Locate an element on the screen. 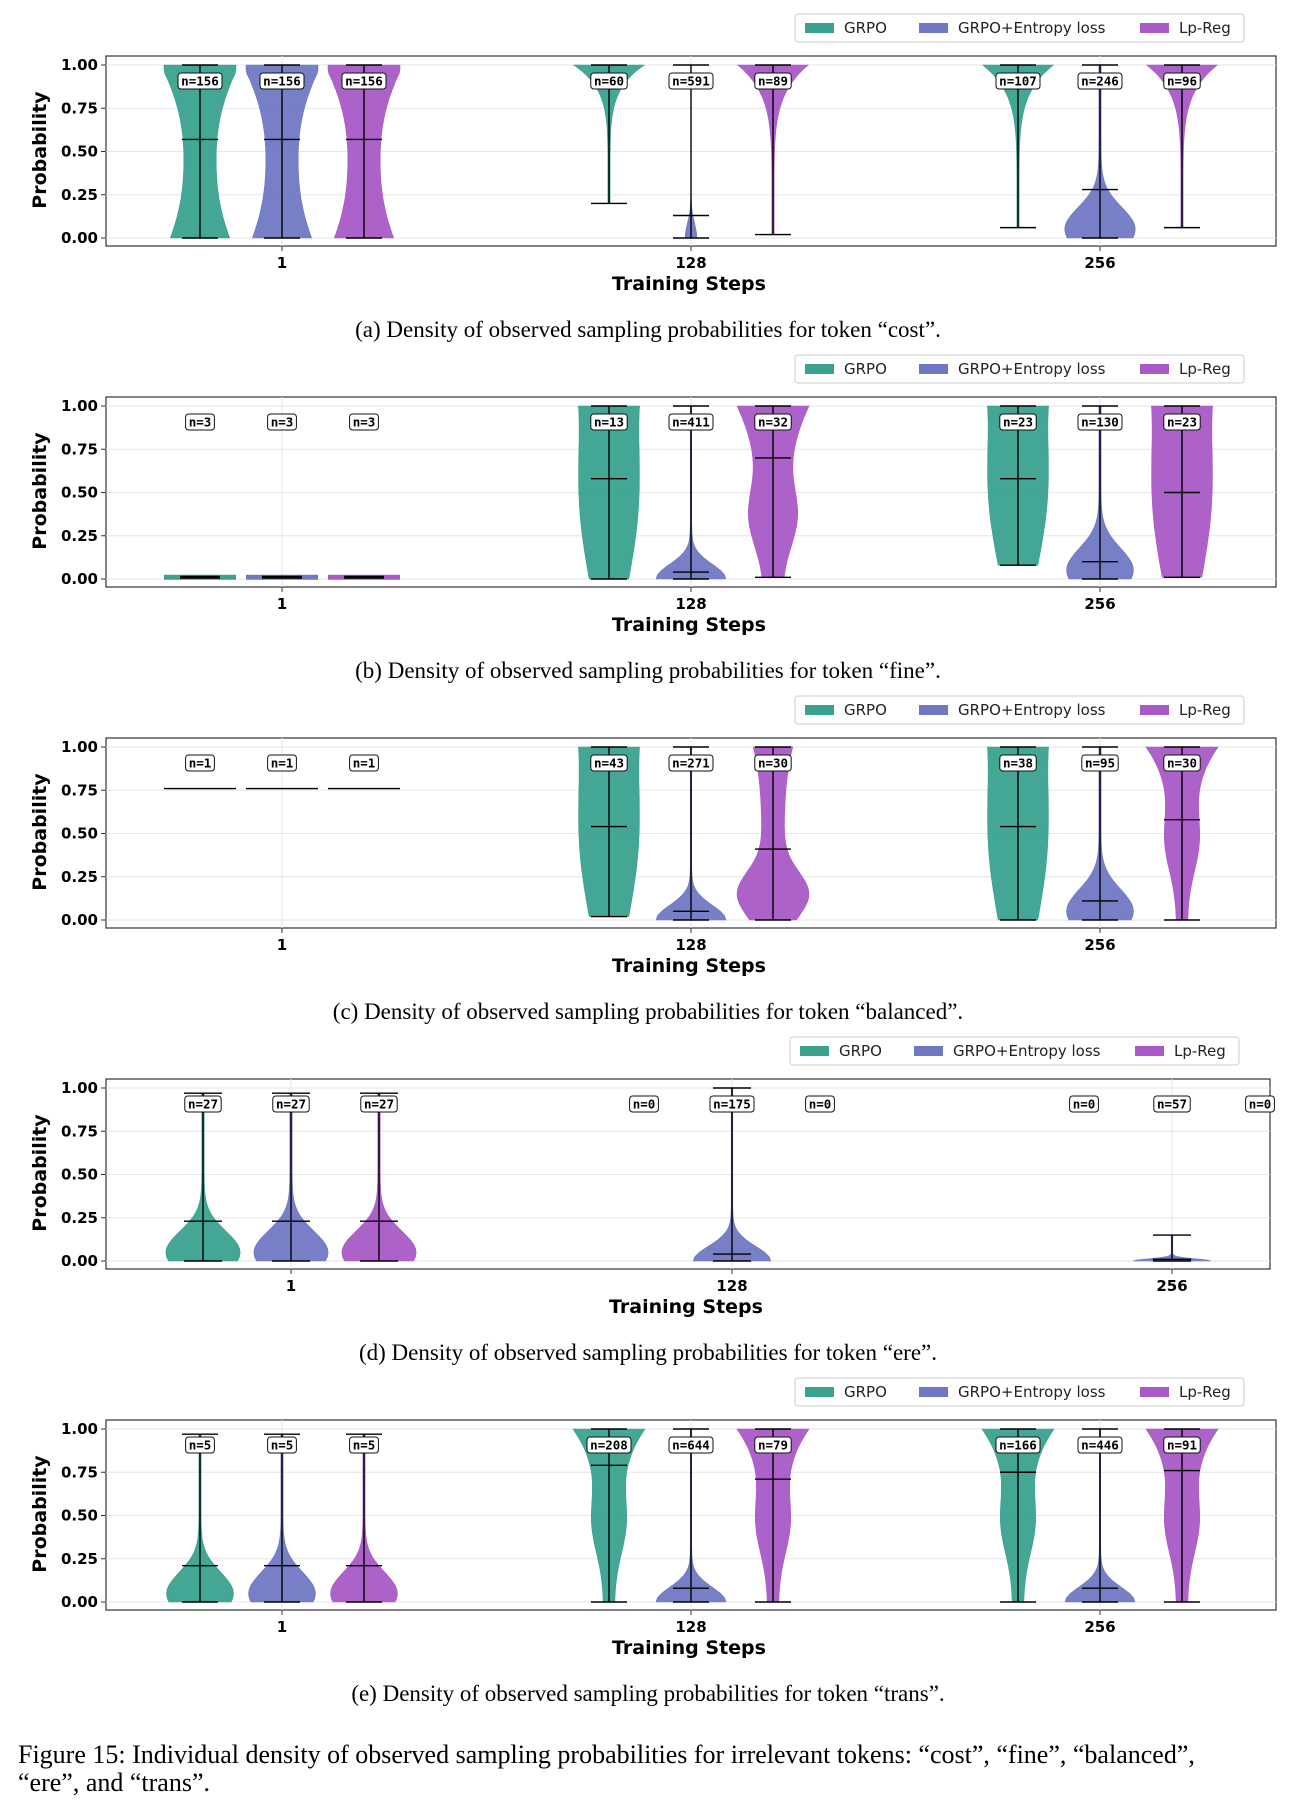 The height and width of the screenshot is (1810, 1297). violin-lp-reg-step-128: n=89 is located at coordinates (773, 150).